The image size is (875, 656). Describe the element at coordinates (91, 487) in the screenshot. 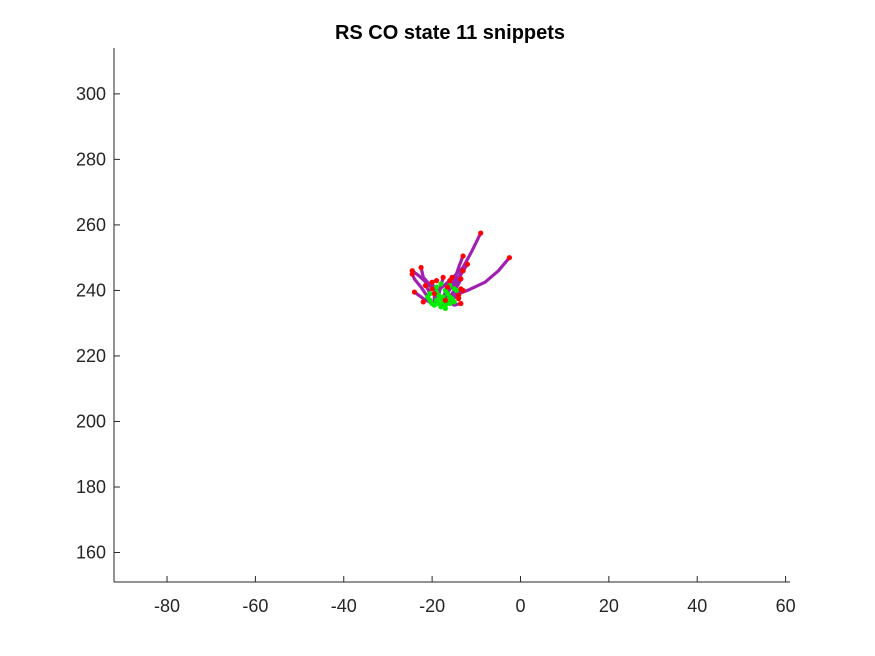

I see `y-tick-label: 180` at that location.